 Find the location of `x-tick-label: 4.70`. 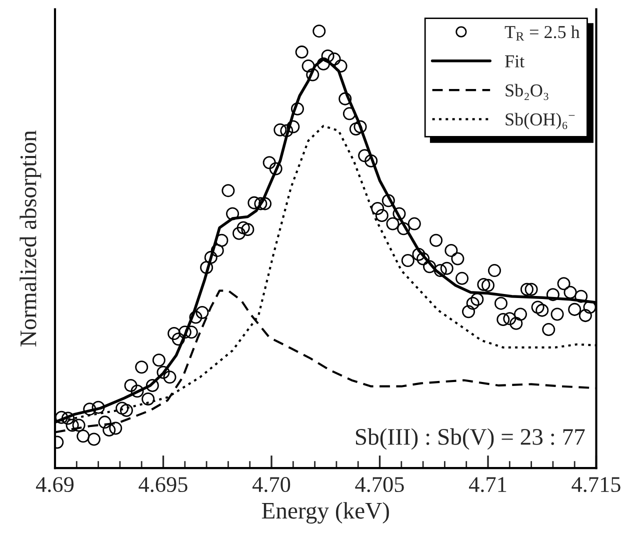

x-tick-label: 4.70 is located at coordinates (271, 484).